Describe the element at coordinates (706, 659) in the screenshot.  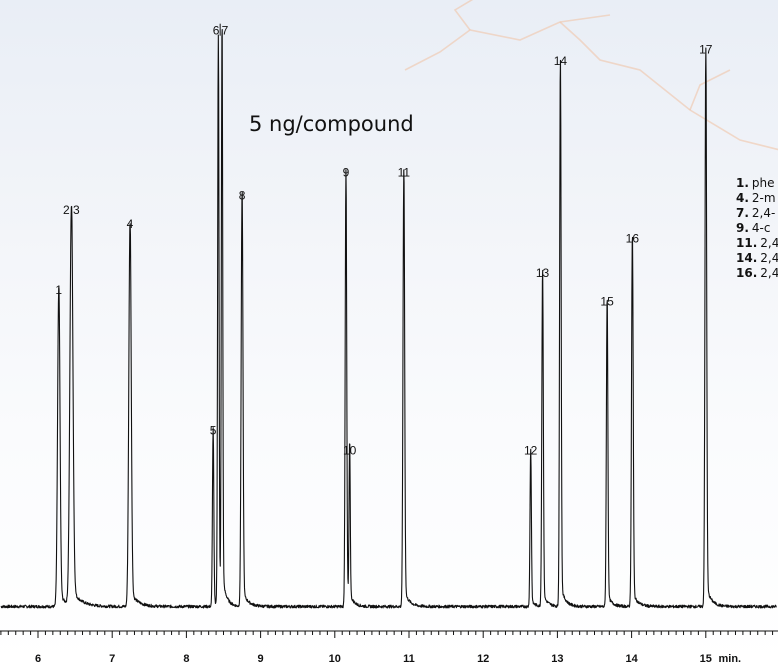
I see `x-tick-label: 15` at that location.